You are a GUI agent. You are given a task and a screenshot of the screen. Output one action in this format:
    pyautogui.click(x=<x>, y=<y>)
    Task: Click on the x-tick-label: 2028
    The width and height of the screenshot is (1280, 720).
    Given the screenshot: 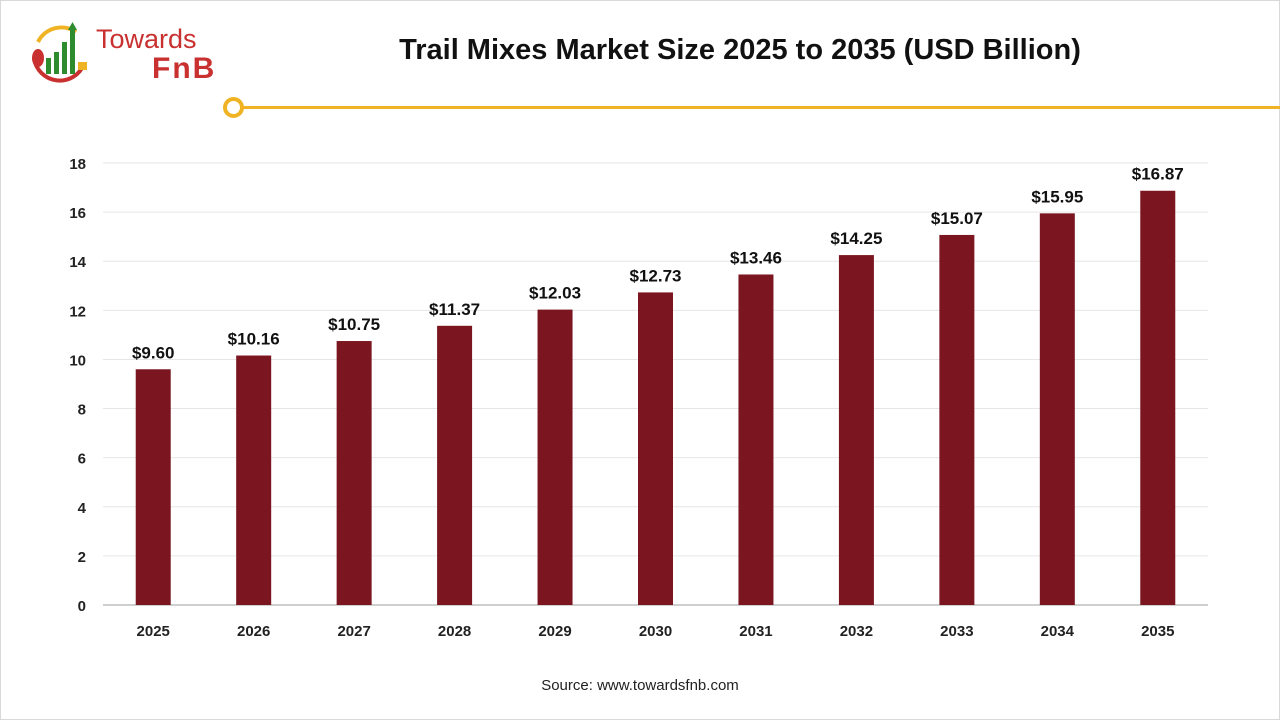 What is the action you would take?
    pyautogui.click(x=454, y=631)
    